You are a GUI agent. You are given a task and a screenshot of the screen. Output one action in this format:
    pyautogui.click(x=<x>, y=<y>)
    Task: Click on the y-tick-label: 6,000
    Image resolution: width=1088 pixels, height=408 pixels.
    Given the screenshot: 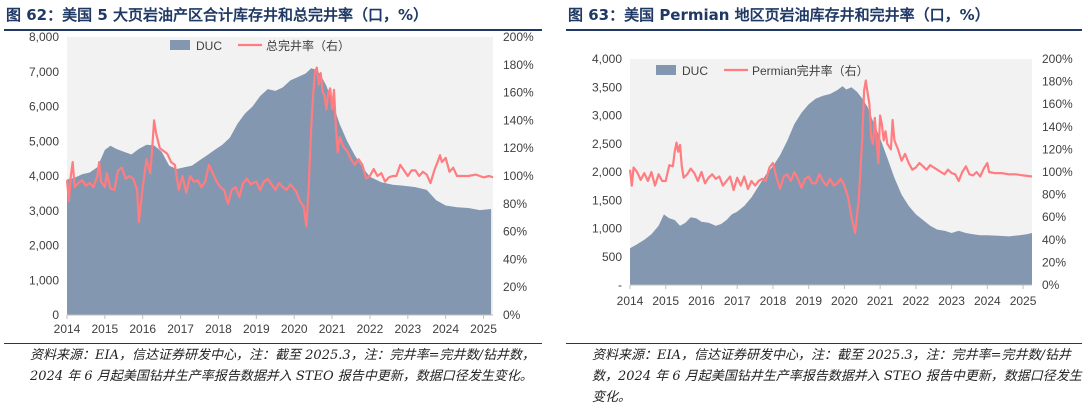 What is the action you would take?
    pyautogui.click(x=44, y=107)
    